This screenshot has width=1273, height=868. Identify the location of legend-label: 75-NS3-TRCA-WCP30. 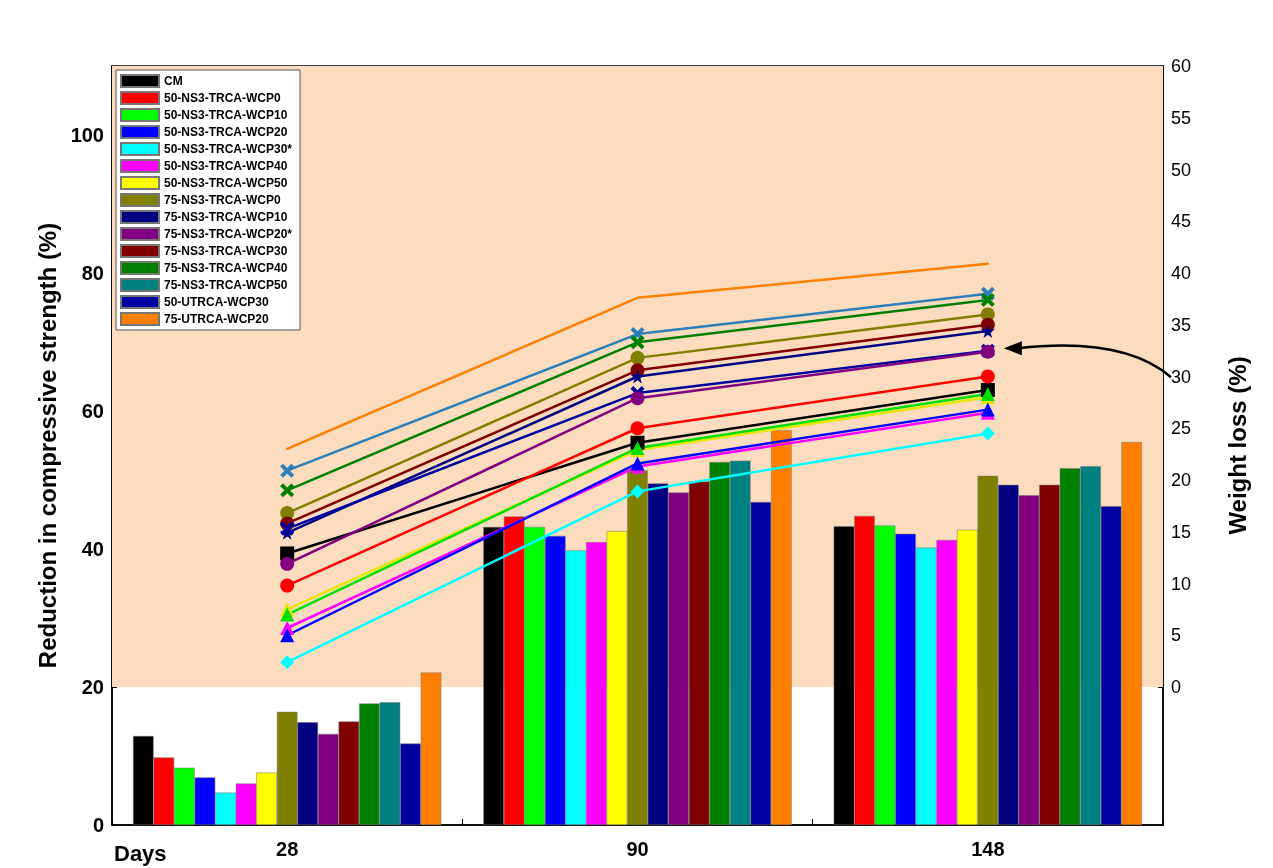
(226, 251).